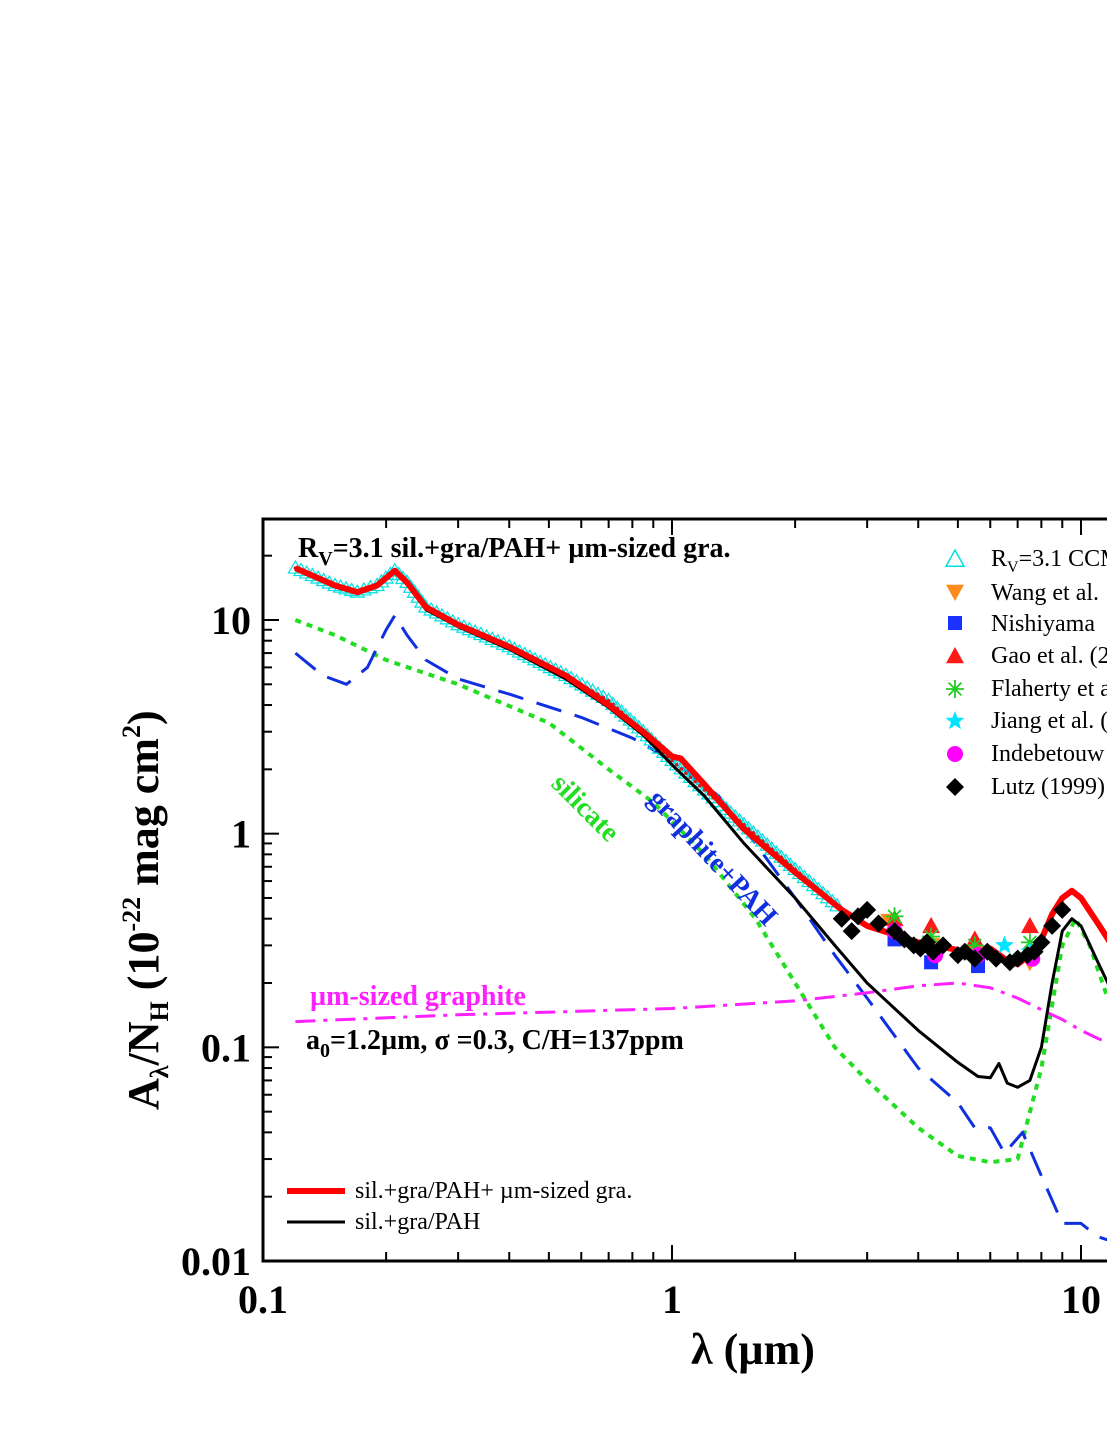  I want to click on markers-layer, so click(952, 937).